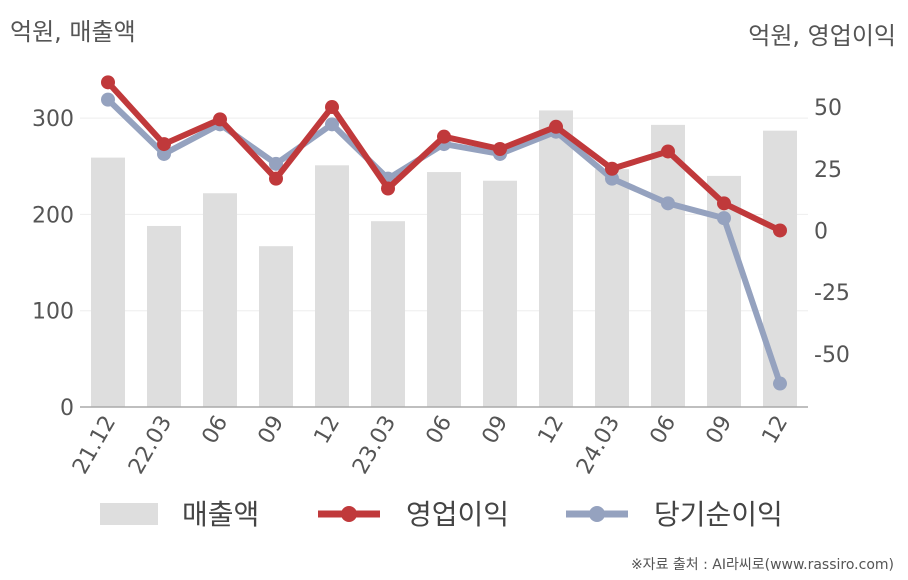  What do you see at coordinates (718, 514) in the screenshot?
I see `legend-label: 당기순이익` at bounding box center [718, 514].